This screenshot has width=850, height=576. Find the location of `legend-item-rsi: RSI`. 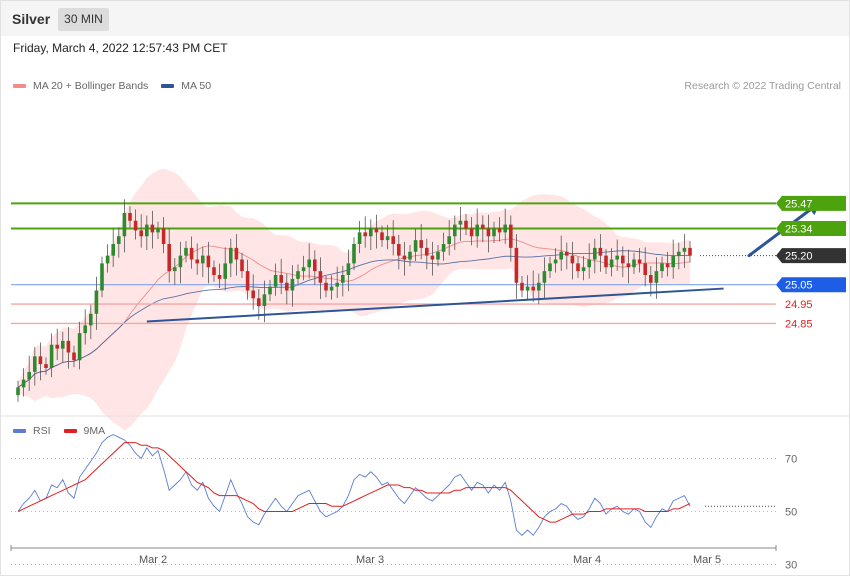

legend-item-rsi: RSI is located at coordinates (32, 431).